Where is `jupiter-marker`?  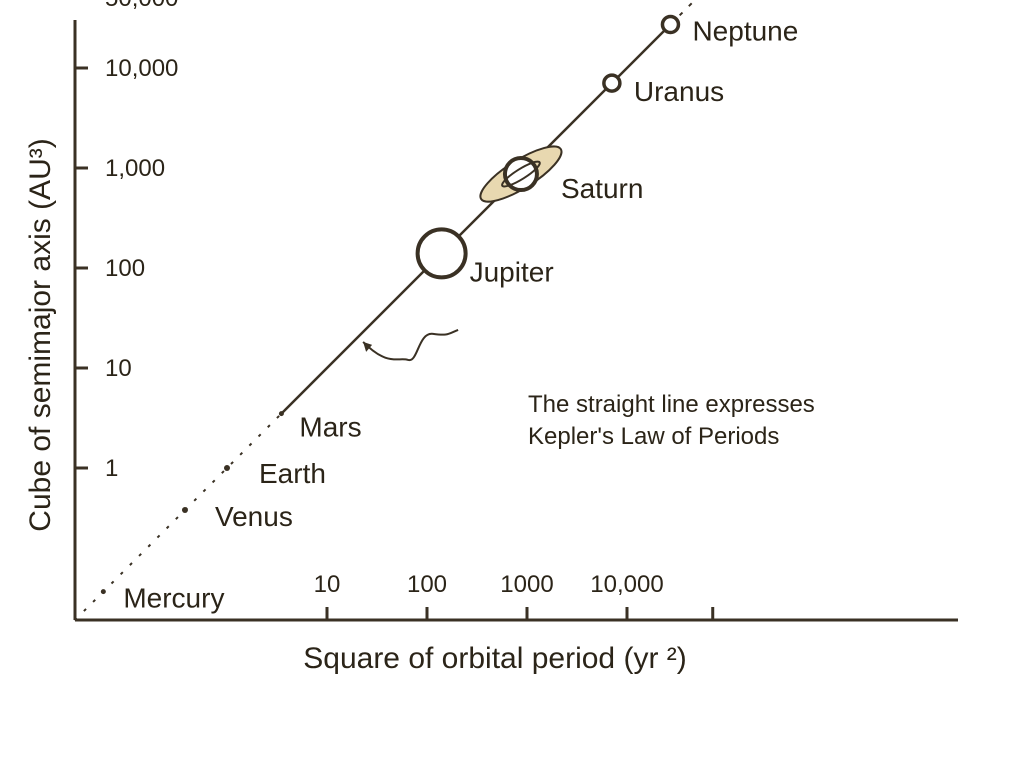
jupiter-marker is located at coordinates (441, 253).